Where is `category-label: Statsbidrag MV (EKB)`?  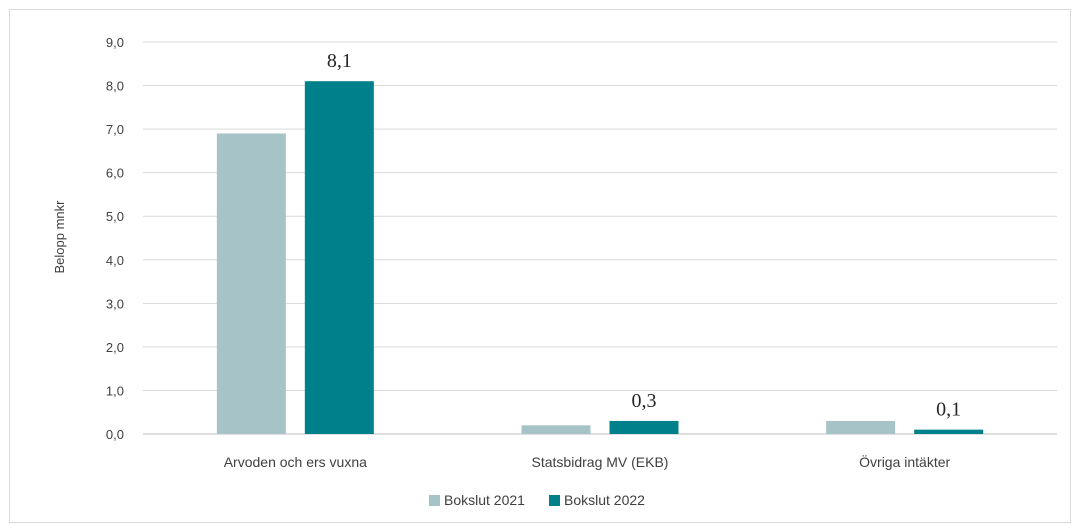
category-label: Statsbidrag MV (EKB) is located at coordinates (600, 462).